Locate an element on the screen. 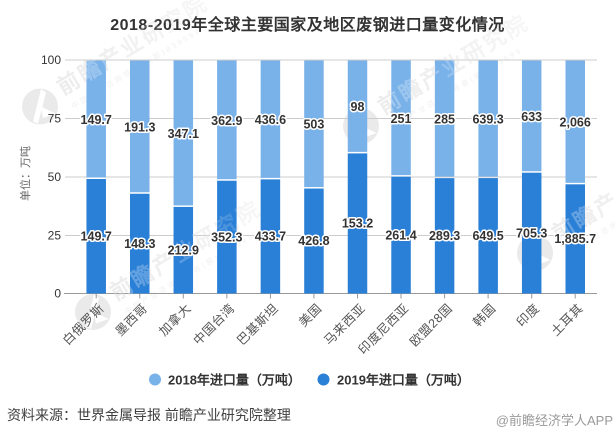  svg-text: 633 is located at coordinates (531, 117).